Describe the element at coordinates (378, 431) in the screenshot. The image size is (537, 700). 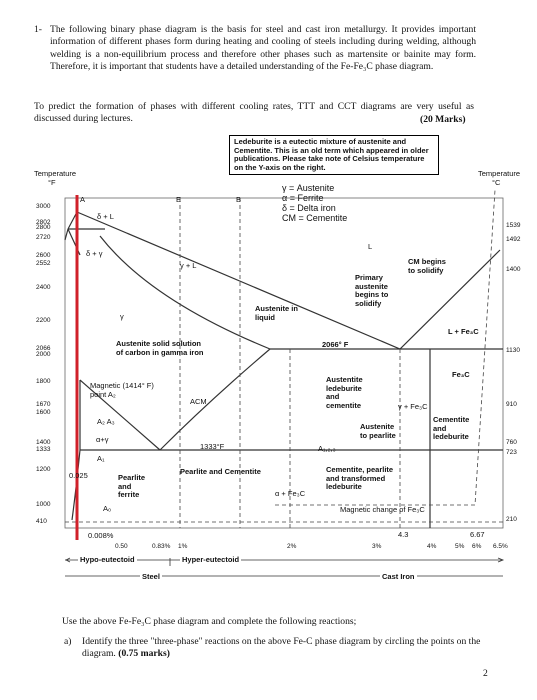
I see `region-label: Austenite to pearlite` at that location.